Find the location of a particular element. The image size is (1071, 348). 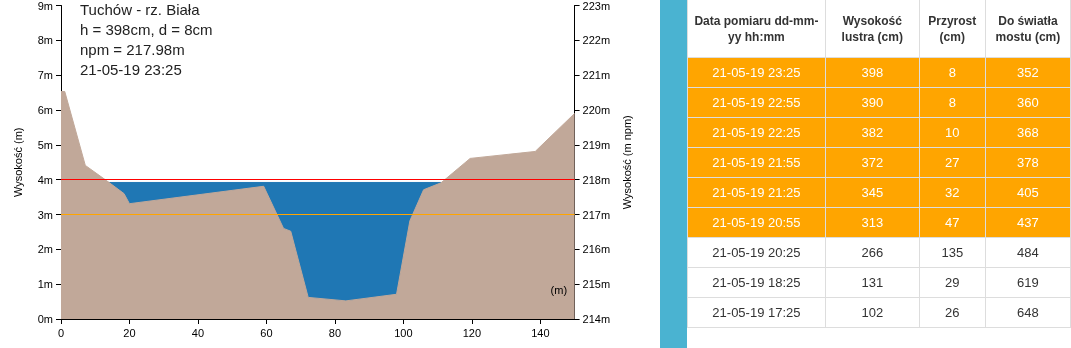

category-label: Przyrost (cm) is located at coordinates (952, 29).